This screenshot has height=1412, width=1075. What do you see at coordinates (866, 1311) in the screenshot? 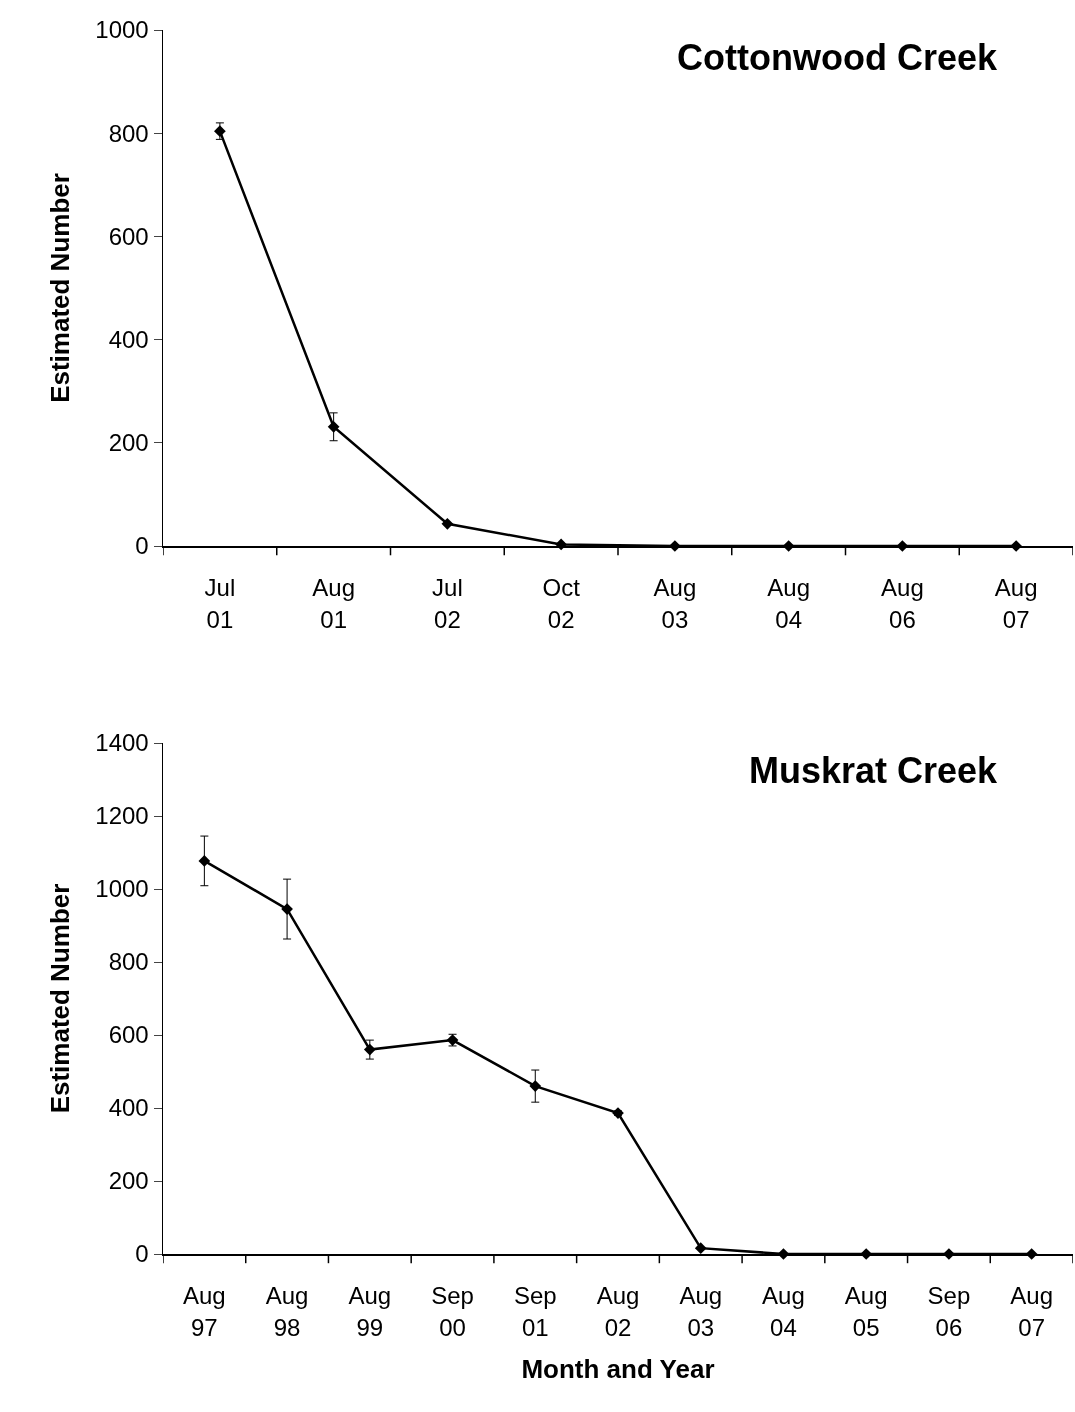
I see `x-tick-label: Aug 05` at bounding box center [866, 1311].